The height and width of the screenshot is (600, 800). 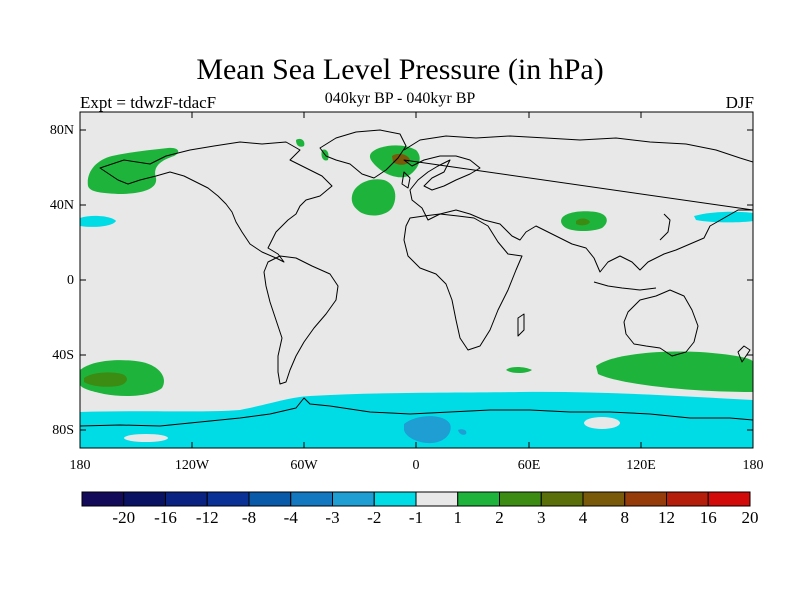 I want to click on colorbar, so click(x=416, y=499).